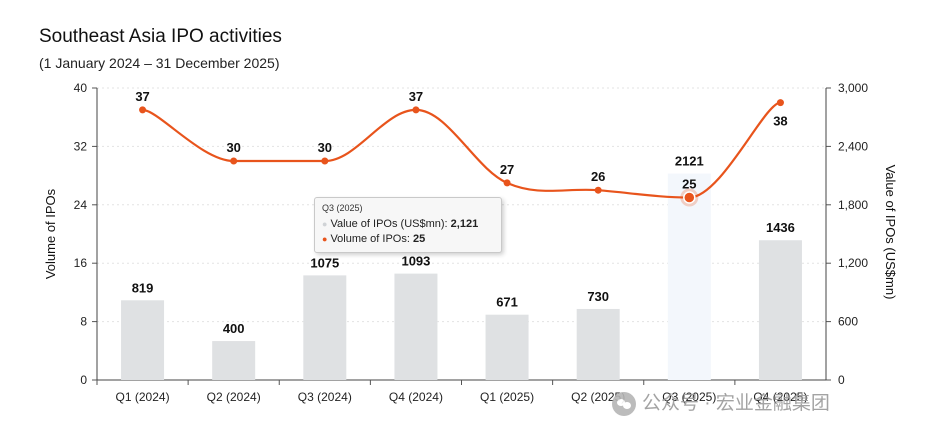  What do you see at coordinates (507, 397) in the screenshot?
I see `x-tick-label: Q1 (2025)` at bounding box center [507, 397].